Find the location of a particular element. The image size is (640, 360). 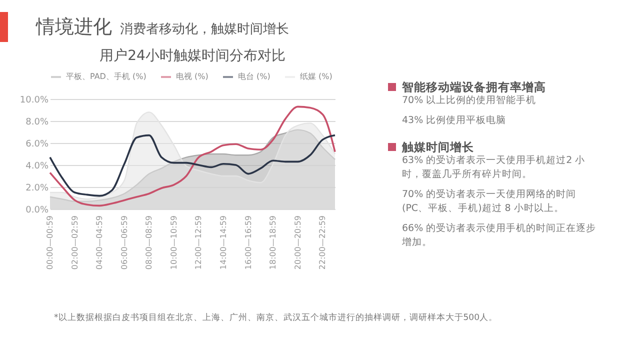

text: 触媒时间增长 is located at coordinates (438, 147).